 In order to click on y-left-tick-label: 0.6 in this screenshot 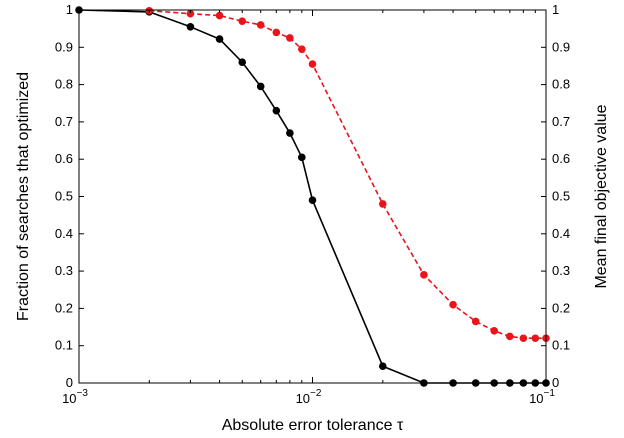, I will do `click(64, 158)`.